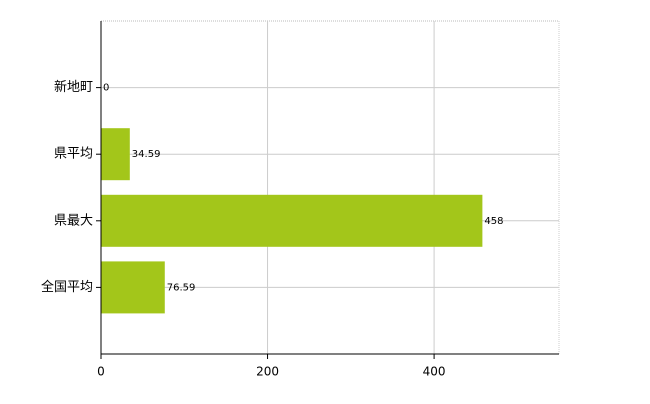  What do you see at coordinates (267, 372) in the screenshot?
I see `x-tick-label: 200` at bounding box center [267, 372].